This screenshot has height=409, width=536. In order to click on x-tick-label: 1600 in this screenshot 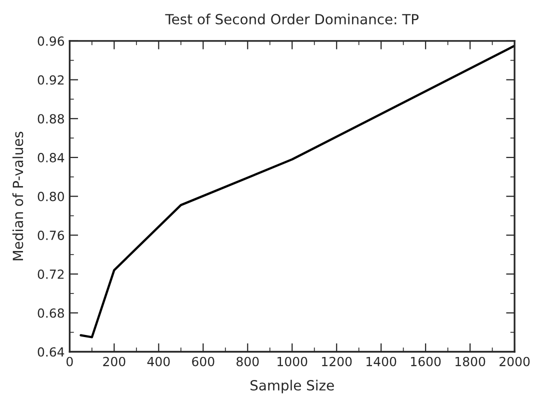, I will do `click(426, 361)`.